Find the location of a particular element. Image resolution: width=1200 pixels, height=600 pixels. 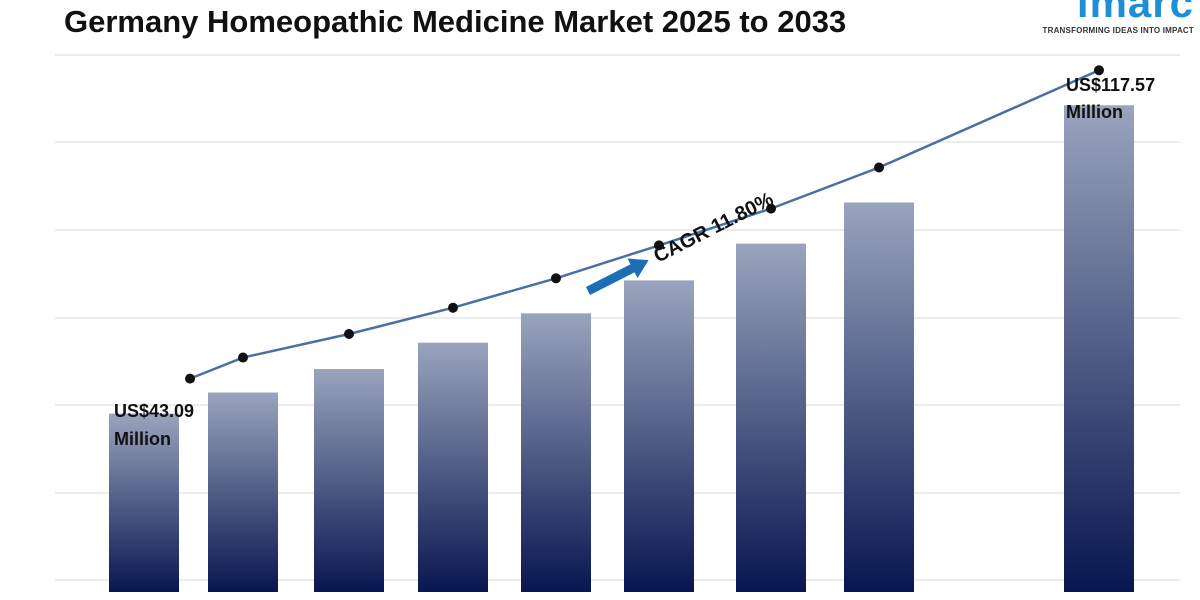

logo-tagline: TRANSFORMING IDEAS INTO IMPACT is located at coordinates (1118, 30).